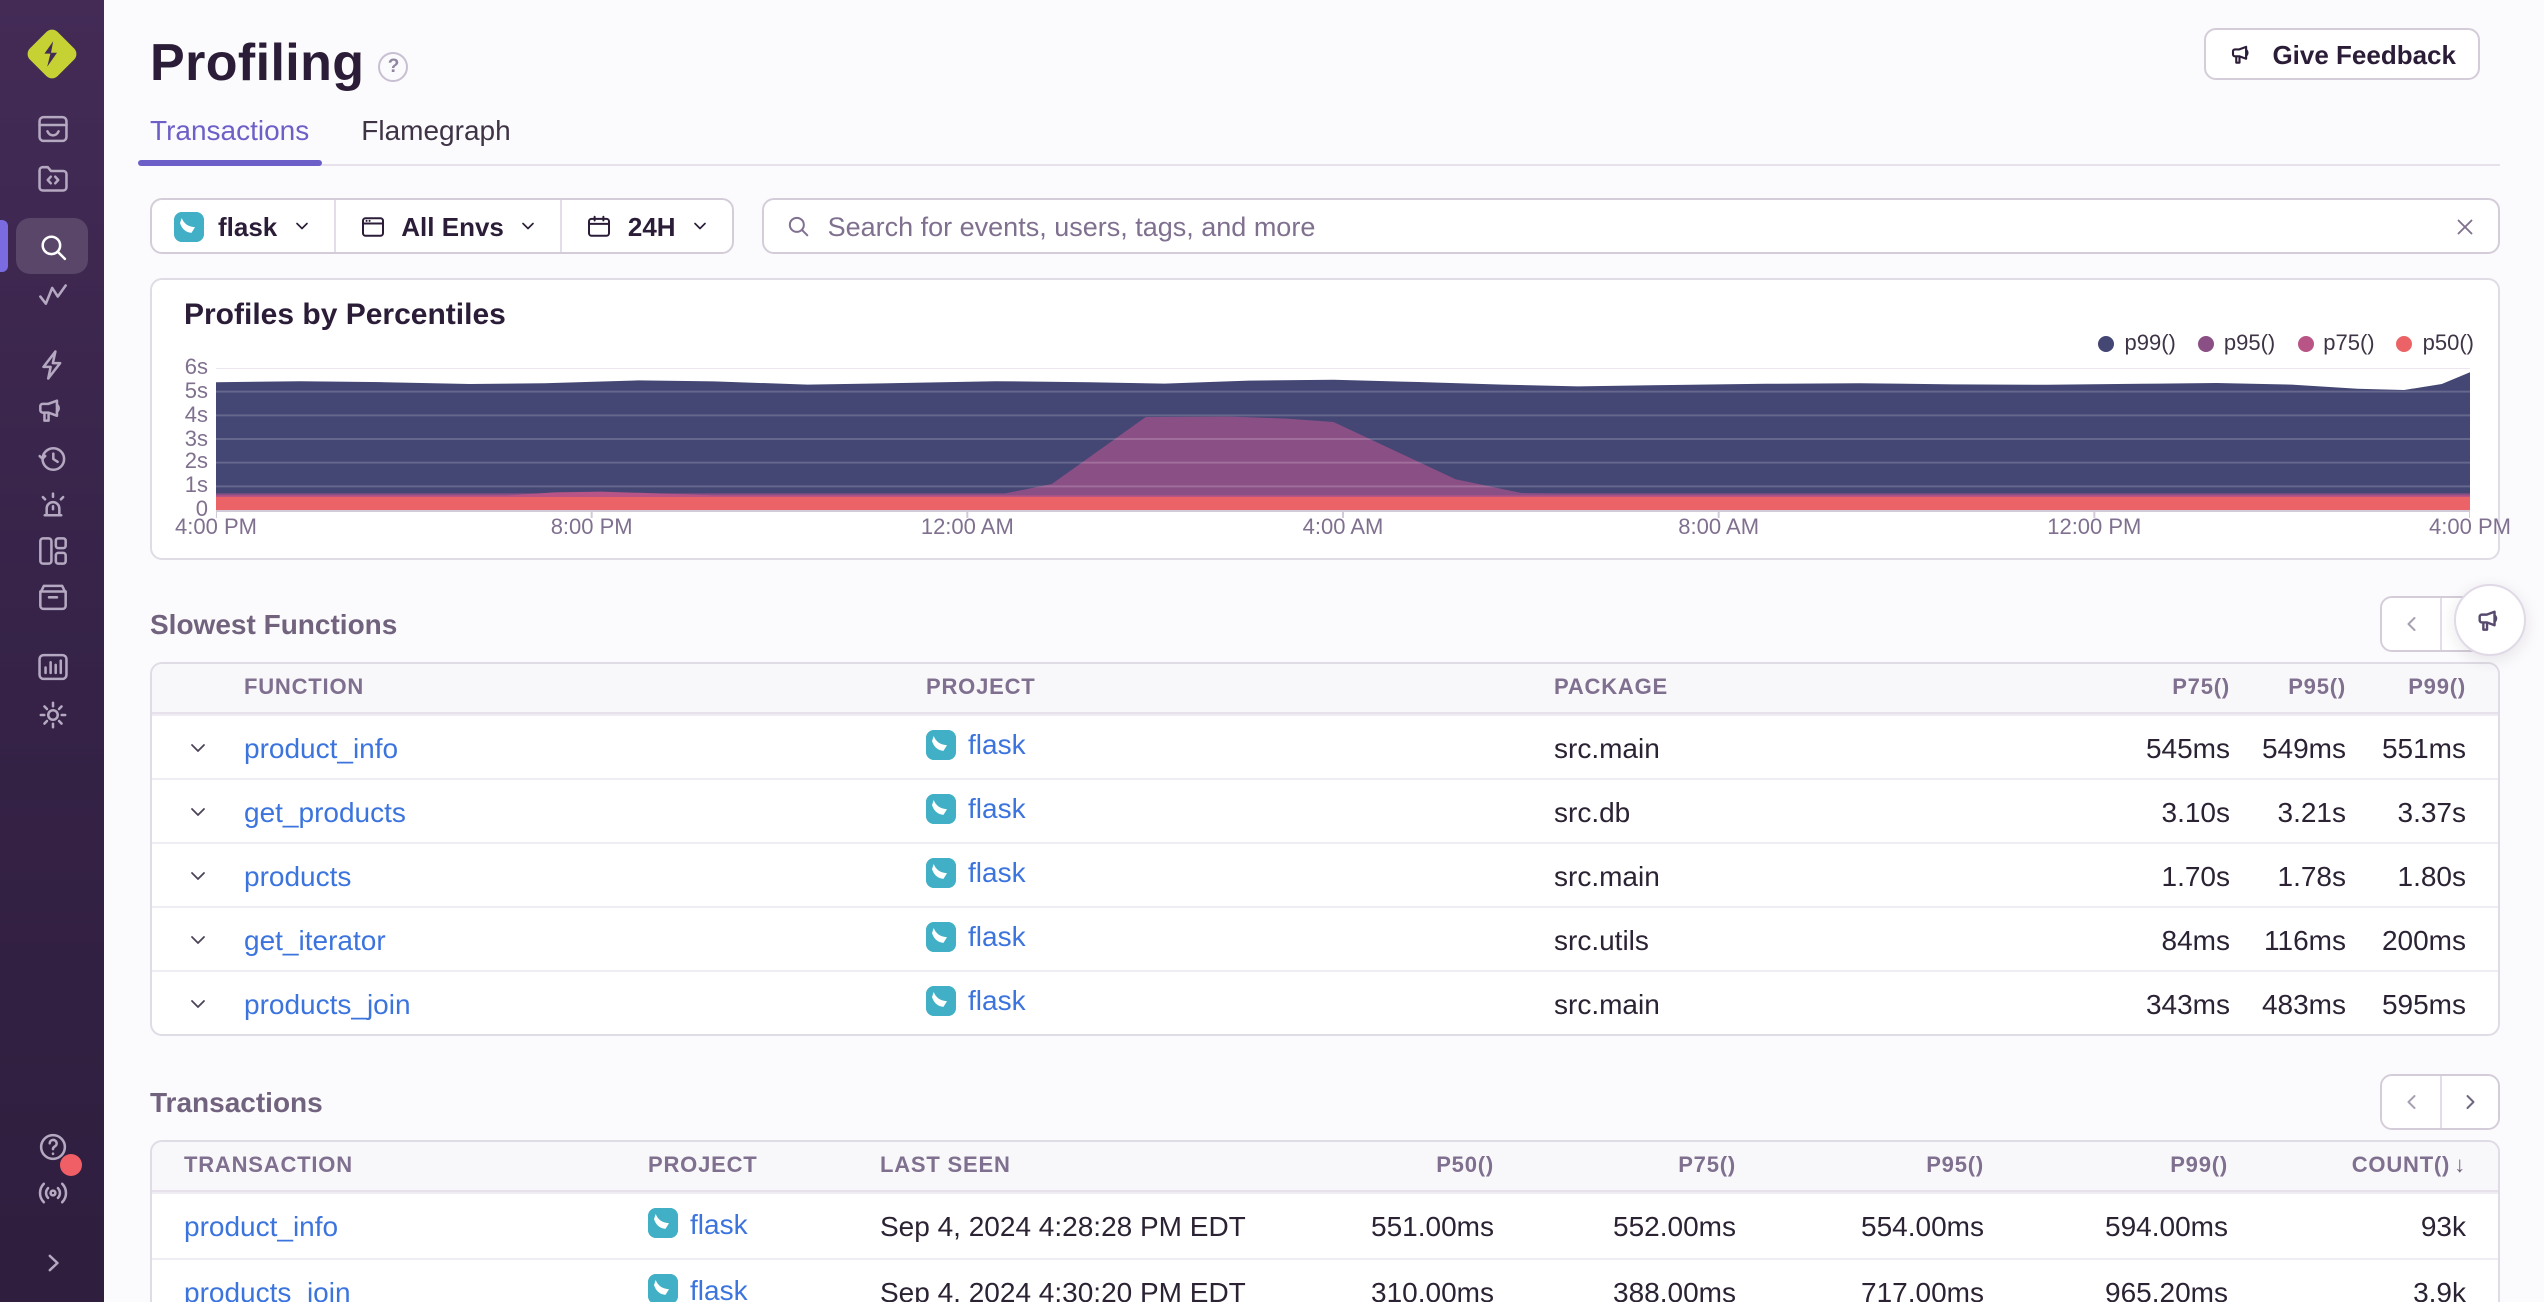 Image resolution: width=2544 pixels, height=1302 pixels. What do you see at coordinates (52, 1192) in the screenshot?
I see `sidebar-item-whats-new` at bounding box center [52, 1192].